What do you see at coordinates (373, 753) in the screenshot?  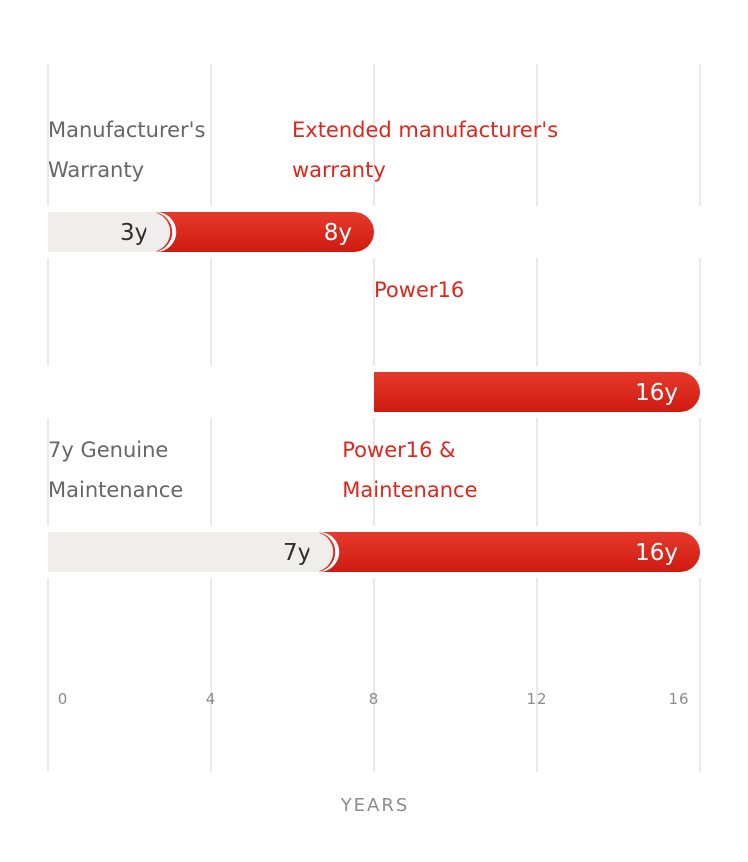 I see `x-axis: YEARS 0 4 8 12 16` at bounding box center [373, 753].